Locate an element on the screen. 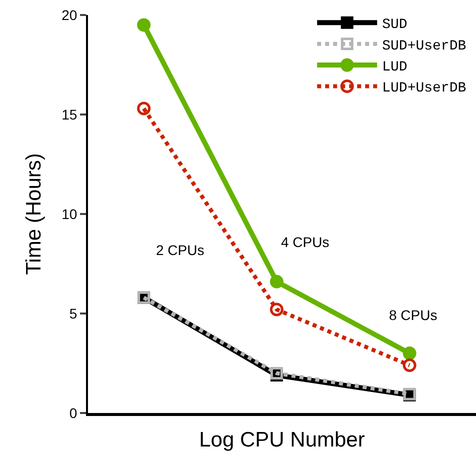 Image resolution: width=476 pixels, height=457 pixels. legend-label: LUD is located at coordinates (395, 68).